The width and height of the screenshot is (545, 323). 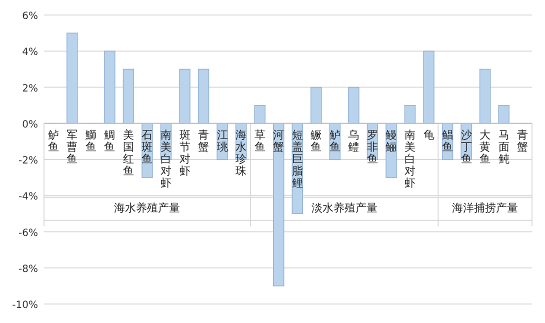 I want to click on annotation: 海洋捕捞产量, so click(x=485, y=207).